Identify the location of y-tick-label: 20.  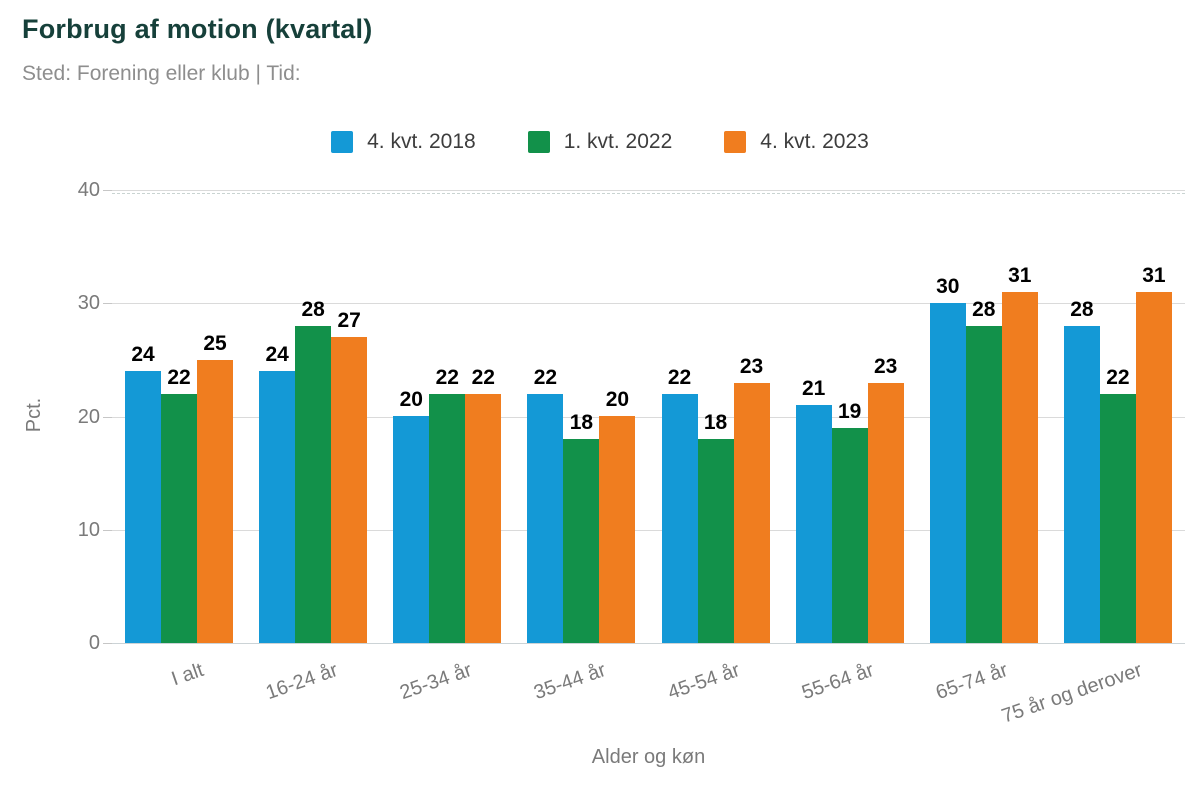
(88, 416).